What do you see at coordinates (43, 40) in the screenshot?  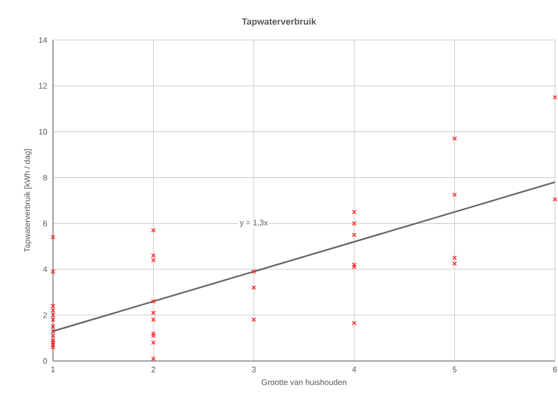 I see `y-tick-label: 14` at bounding box center [43, 40].